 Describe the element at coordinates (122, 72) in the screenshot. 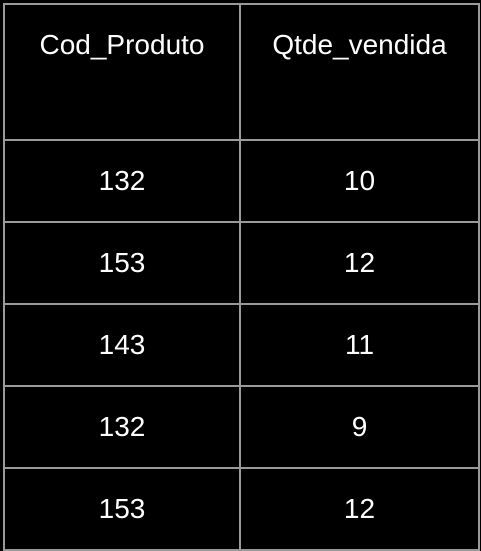

I see `column-header-cod-produto: Cod_Produto` at that location.